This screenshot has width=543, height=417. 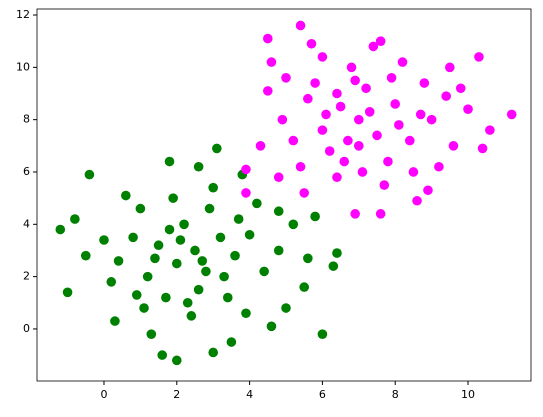 What do you see at coordinates (26, 119) in the screenshot?
I see `y-tick-label: 8` at bounding box center [26, 119].